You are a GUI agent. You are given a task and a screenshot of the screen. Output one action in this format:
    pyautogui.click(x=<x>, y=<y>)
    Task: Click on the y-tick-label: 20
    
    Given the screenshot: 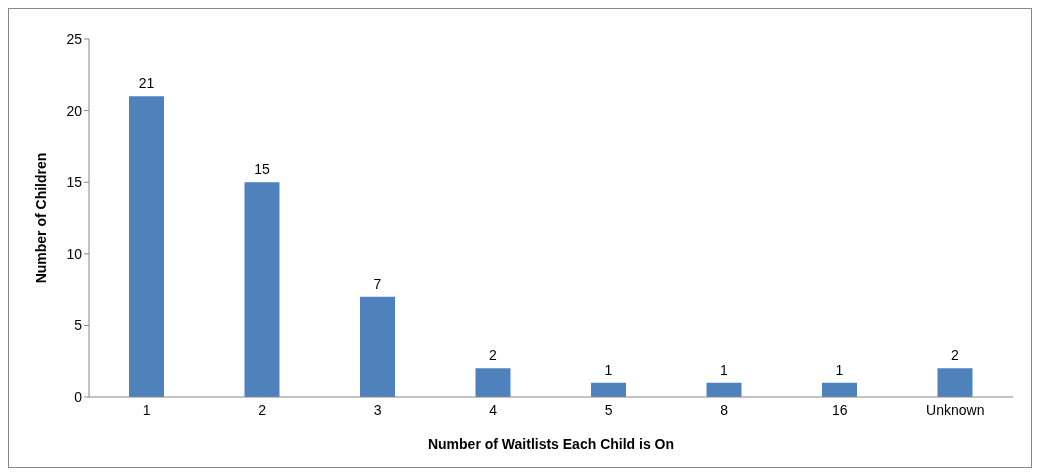 What is the action you would take?
    pyautogui.click(x=74, y=110)
    